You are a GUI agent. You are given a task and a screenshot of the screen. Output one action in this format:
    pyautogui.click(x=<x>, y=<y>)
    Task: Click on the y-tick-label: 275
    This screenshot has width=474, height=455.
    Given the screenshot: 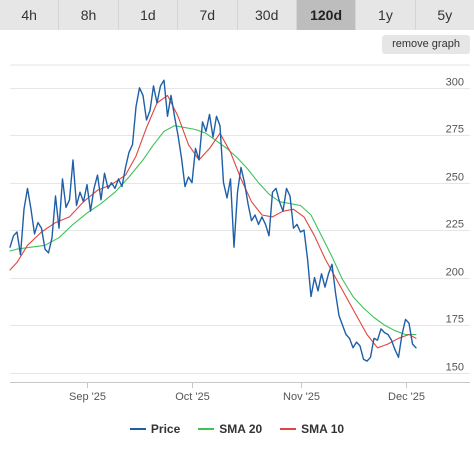 What is the action you would take?
    pyautogui.click(x=455, y=130)
    